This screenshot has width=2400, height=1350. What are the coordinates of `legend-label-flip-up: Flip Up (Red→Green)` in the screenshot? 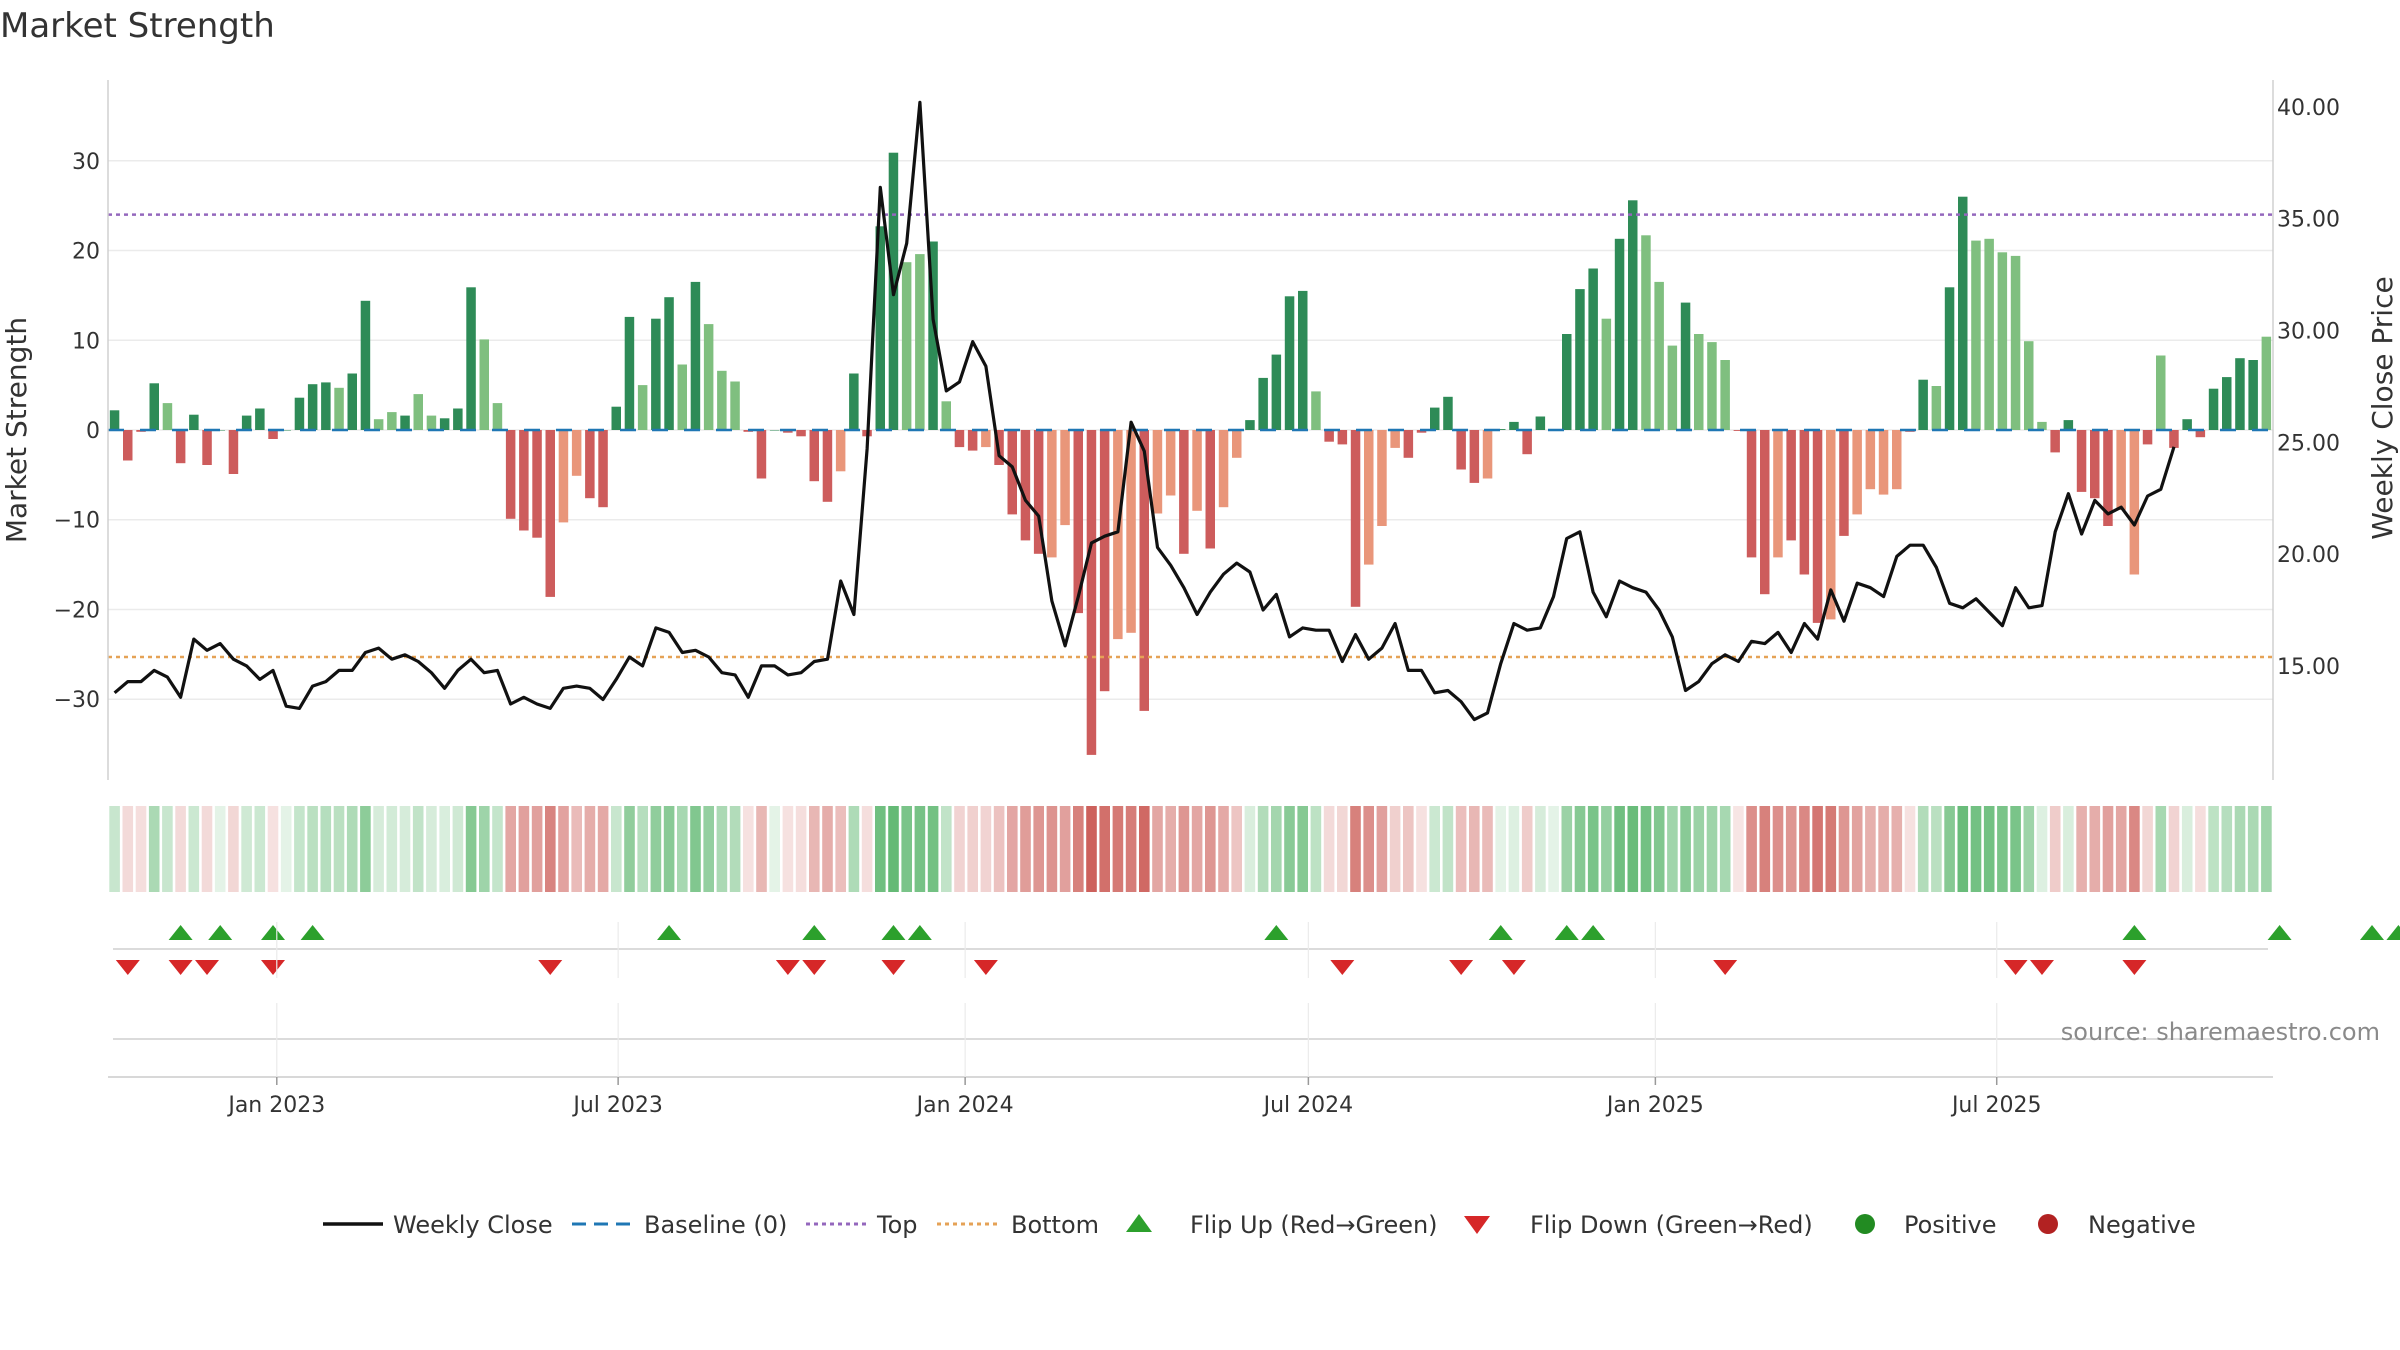 It's located at (1314, 1225).